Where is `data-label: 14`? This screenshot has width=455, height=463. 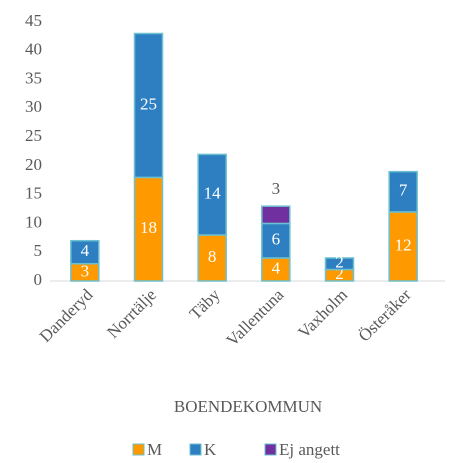
data-label: 14 is located at coordinates (213, 193).